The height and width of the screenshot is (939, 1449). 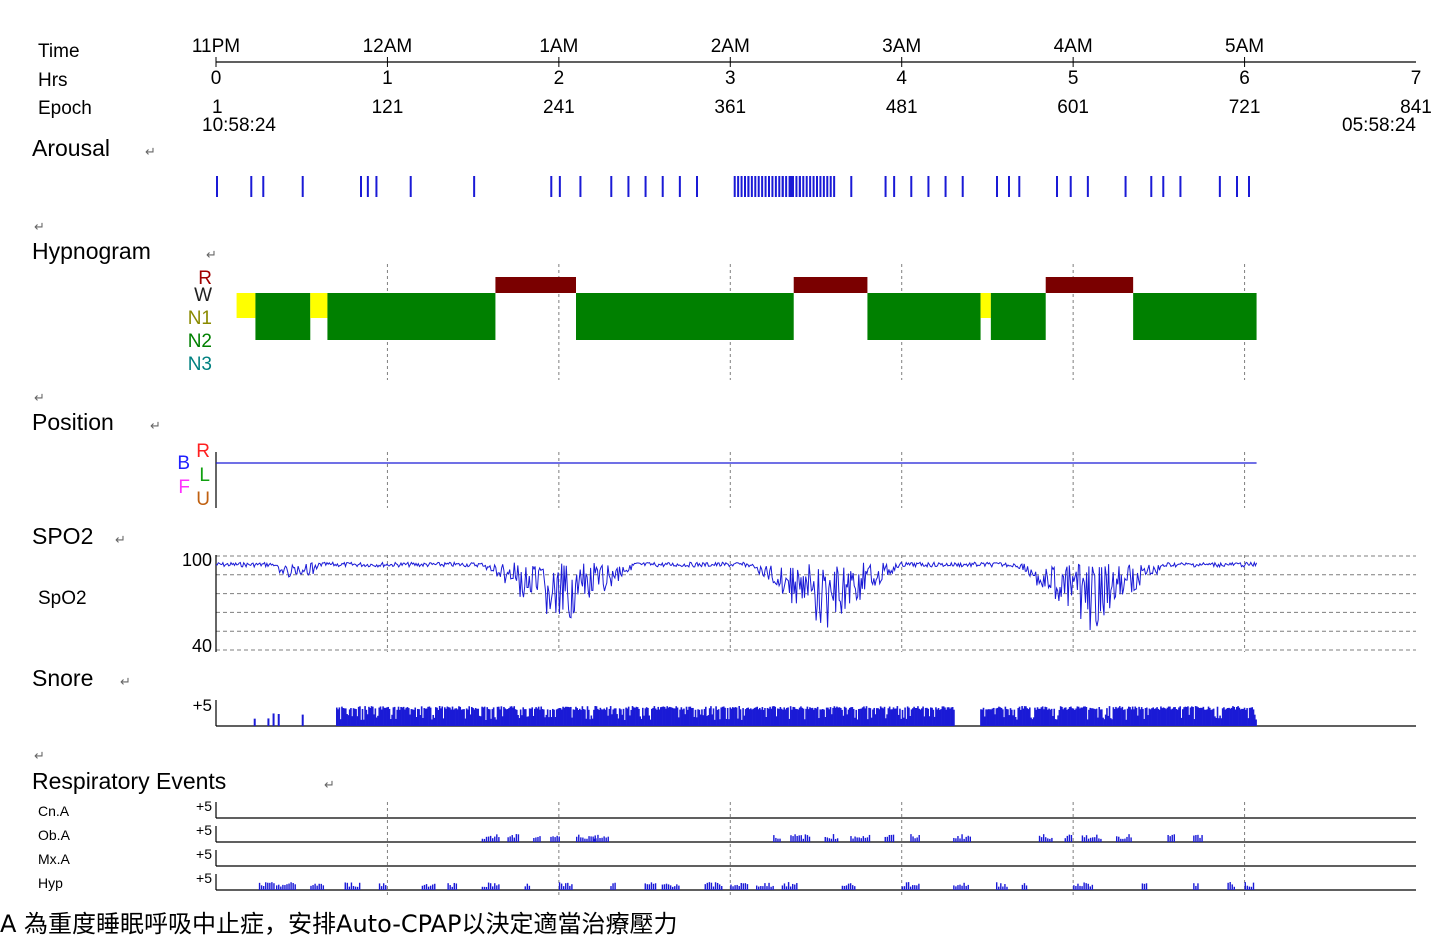 What do you see at coordinates (1245, 107) in the screenshot?
I see `epoch-tick-label: 721` at bounding box center [1245, 107].